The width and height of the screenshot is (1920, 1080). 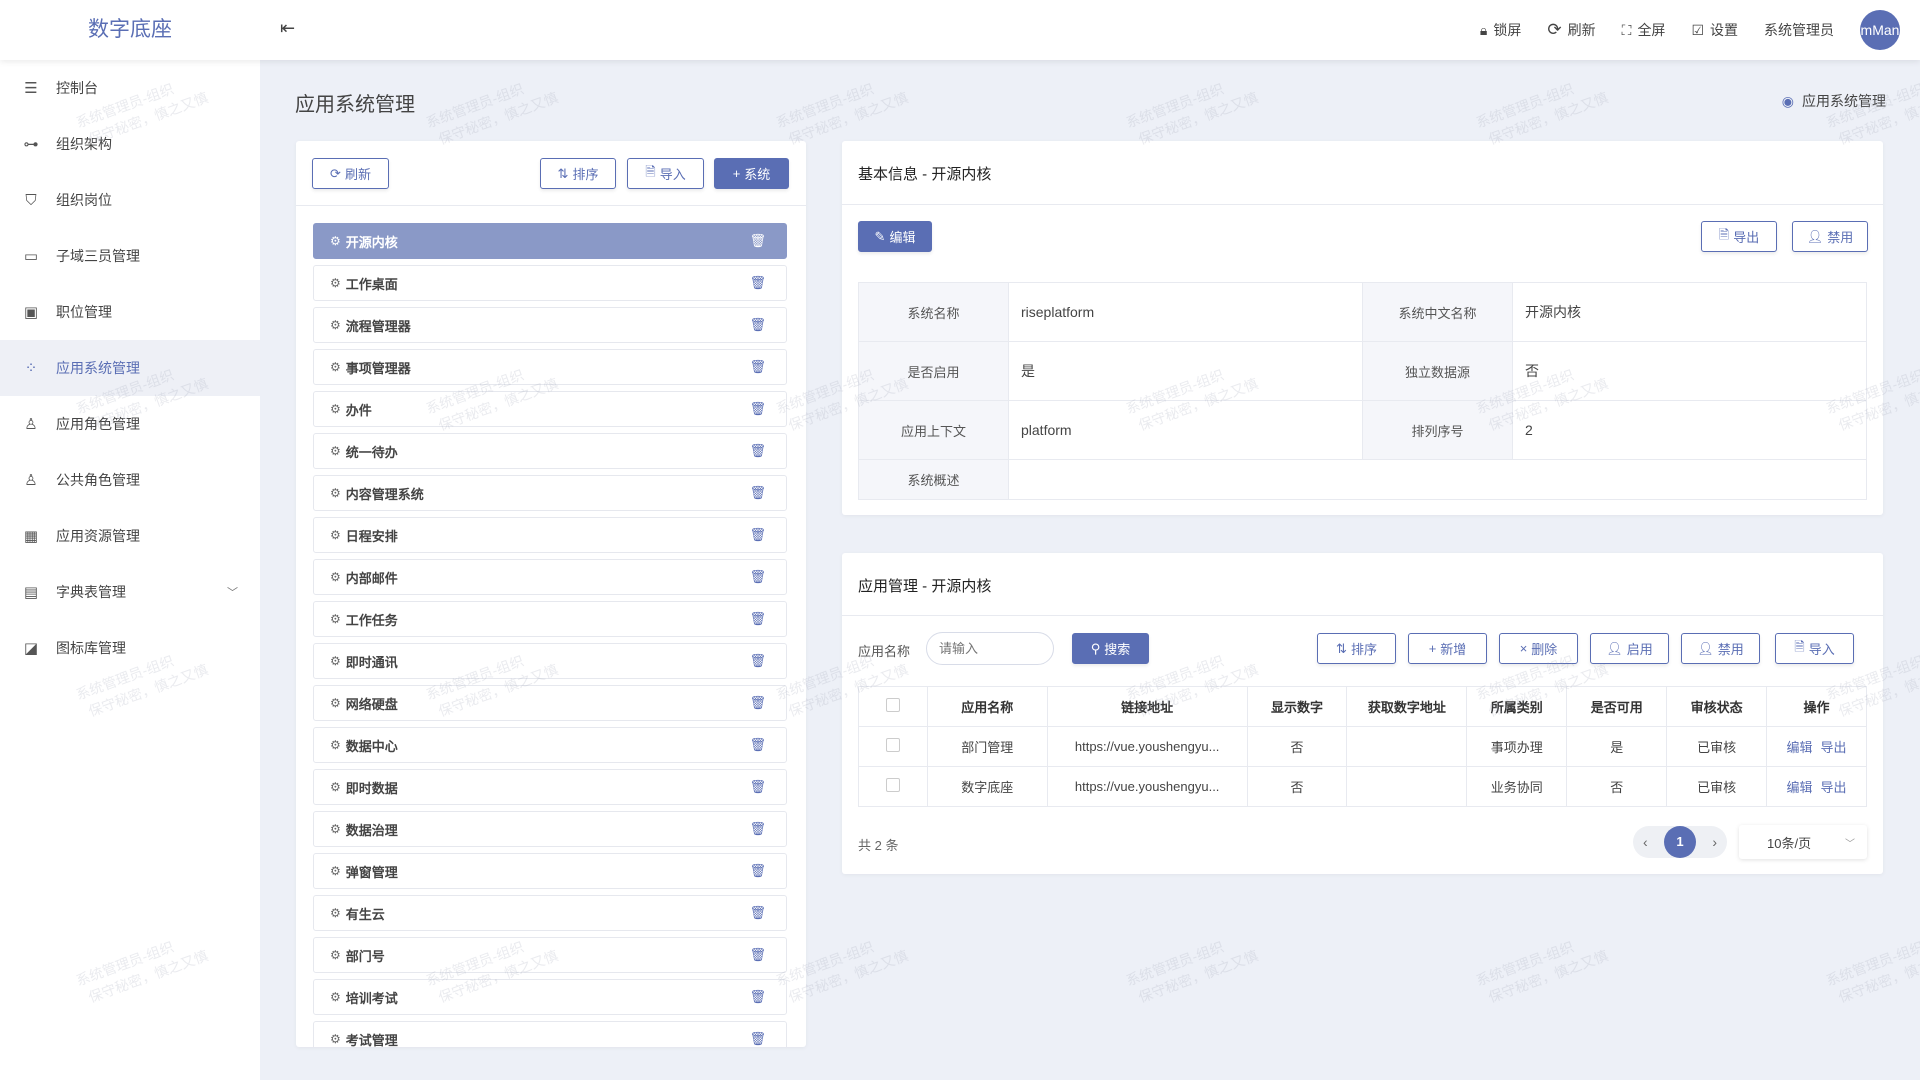 What do you see at coordinates (130, 88) in the screenshot?
I see `sidebar-item: ☰ 控制台` at bounding box center [130, 88].